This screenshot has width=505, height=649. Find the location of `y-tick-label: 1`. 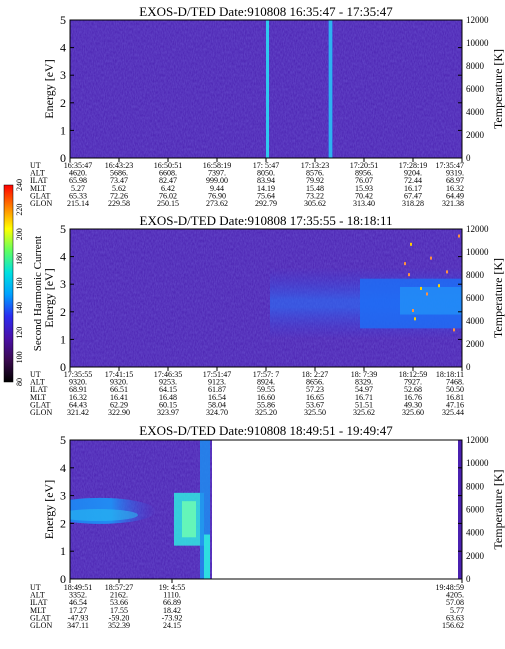

y-tick-label: 1 is located at coordinates (63, 130).